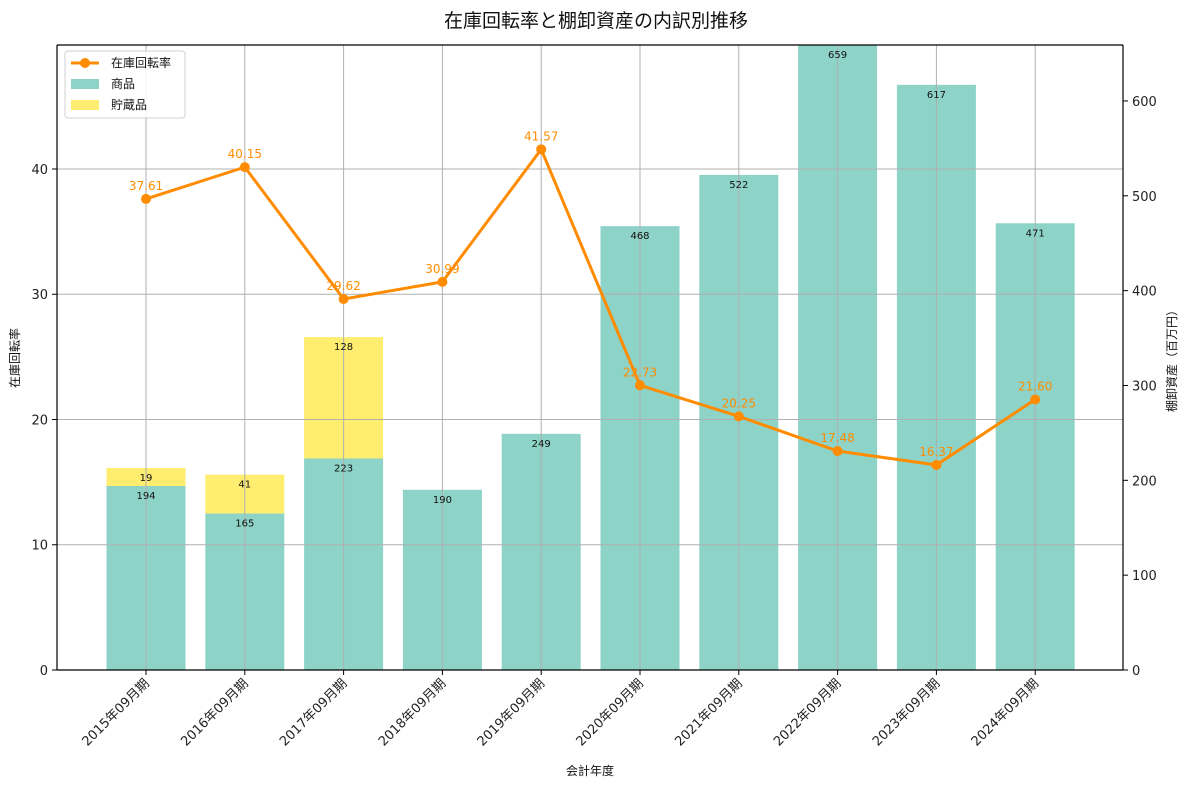 The width and height of the screenshot is (1189, 788). Describe the element at coordinates (146, 186) in the screenshot. I see `turnover-value-label: 37.61` at that location.